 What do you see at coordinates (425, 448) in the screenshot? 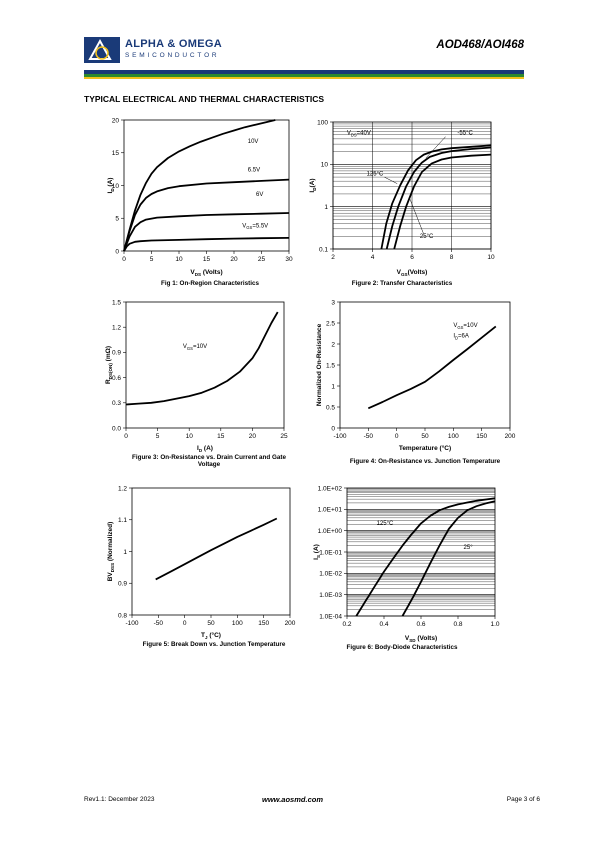
I see `x-axis-label: Temperature (°C)` at bounding box center [425, 448].